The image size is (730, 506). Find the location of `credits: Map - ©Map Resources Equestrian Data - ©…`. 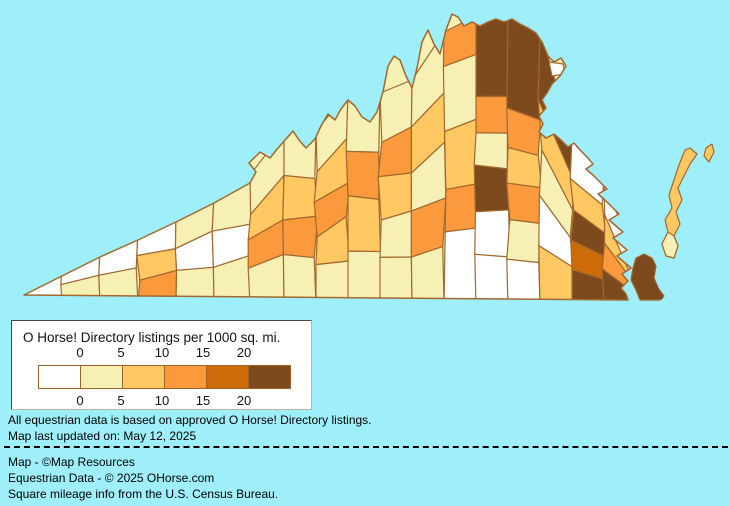

credits: Map - ©Map Resources Equestrian Data - ©… is located at coordinates (143, 478).